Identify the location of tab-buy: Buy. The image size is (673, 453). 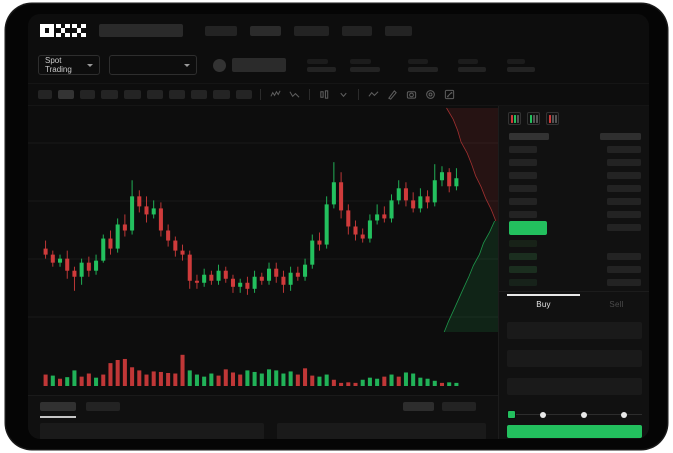
(543, 304).